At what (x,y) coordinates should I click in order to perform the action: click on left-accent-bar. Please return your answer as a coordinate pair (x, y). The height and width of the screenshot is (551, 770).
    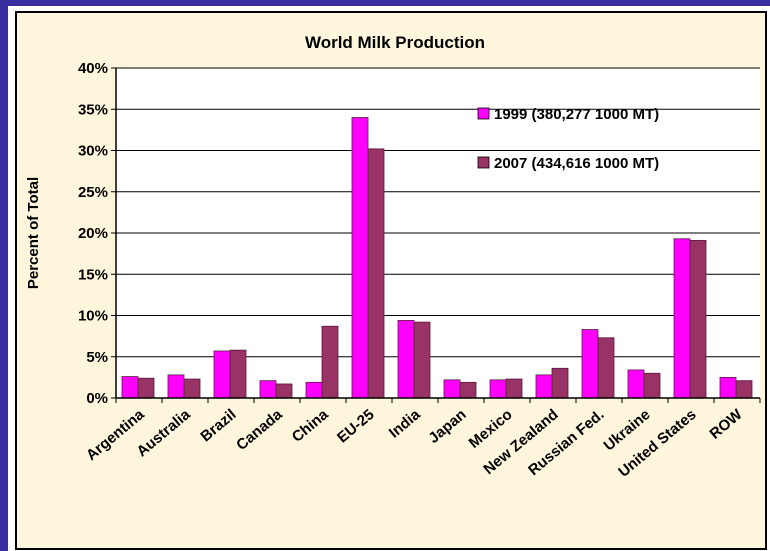
    Looking at the image, I should click on (4, 275).